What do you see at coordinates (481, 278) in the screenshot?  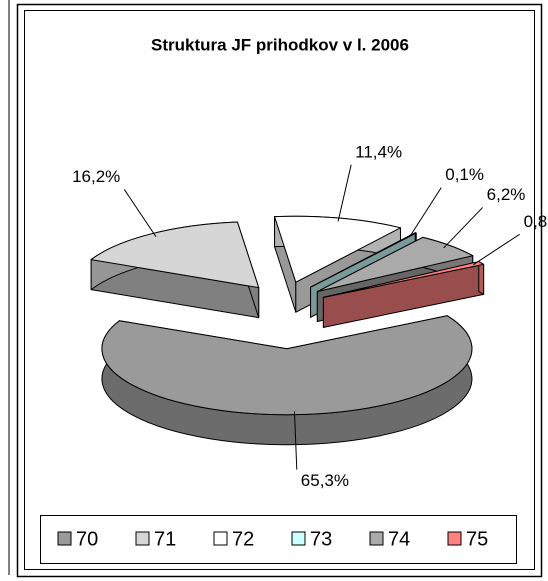 I see `slice-side` at bounding box center [481, 278].